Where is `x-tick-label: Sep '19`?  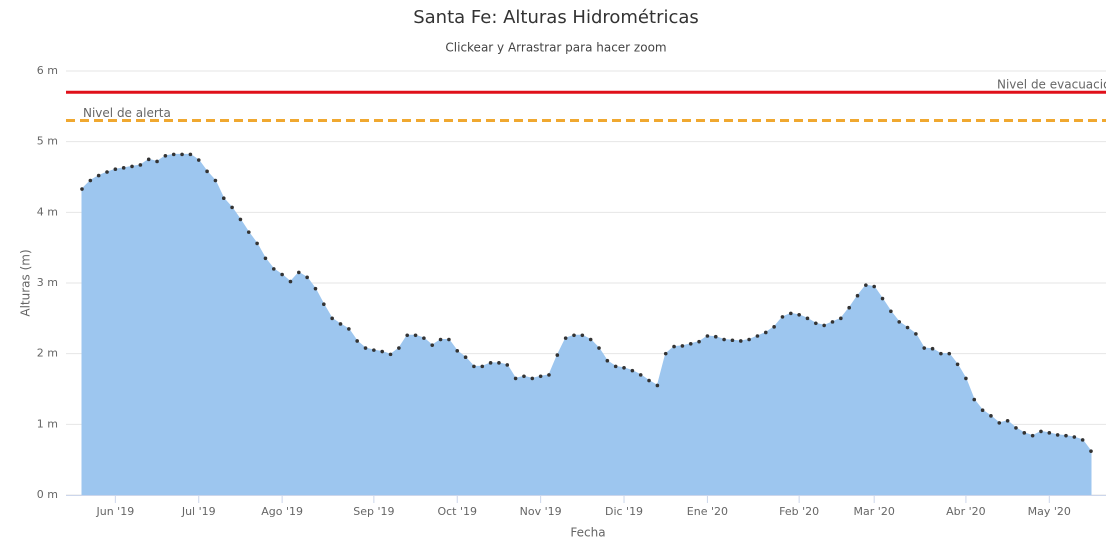 x-tick-label: Sep '19 is located at coordinates (373, 511).